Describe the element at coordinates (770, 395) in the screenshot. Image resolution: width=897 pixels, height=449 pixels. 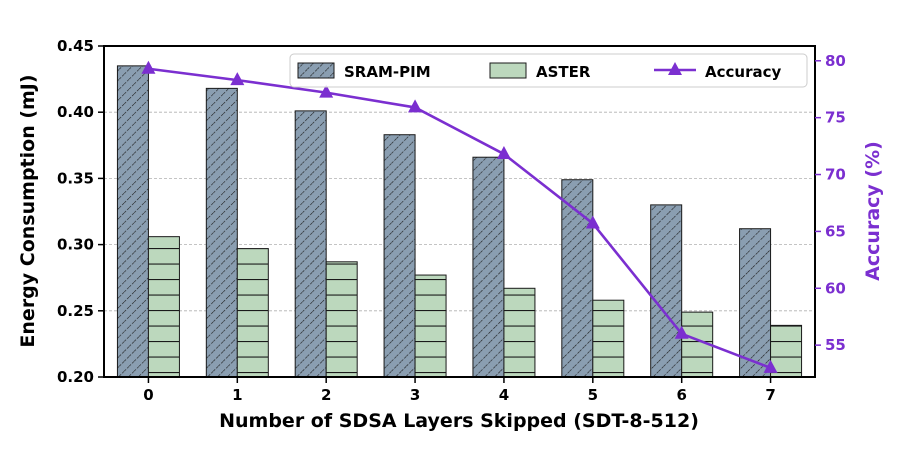
I see `x-tick-label: 7` at that location.